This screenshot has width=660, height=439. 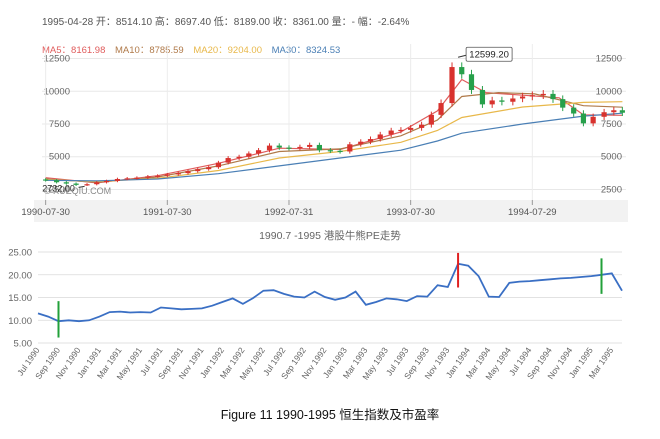 What do you see at coordinates (611, 189) in the screenshot?
I see `y-tick-label-right: 2500` at bounding box center [611, 189].